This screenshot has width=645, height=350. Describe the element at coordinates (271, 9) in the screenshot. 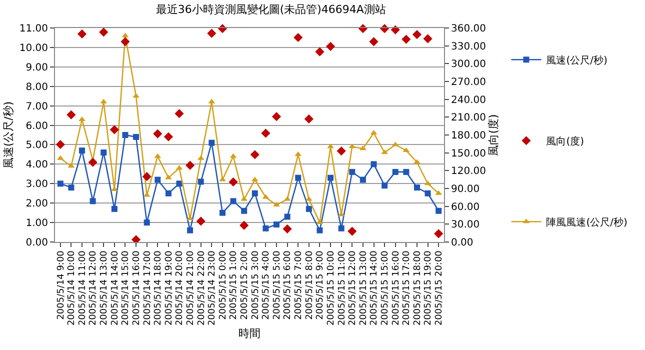

I see `chart-title: 最近36小時資測風變化圖(未品管)46694A測站` at that location.